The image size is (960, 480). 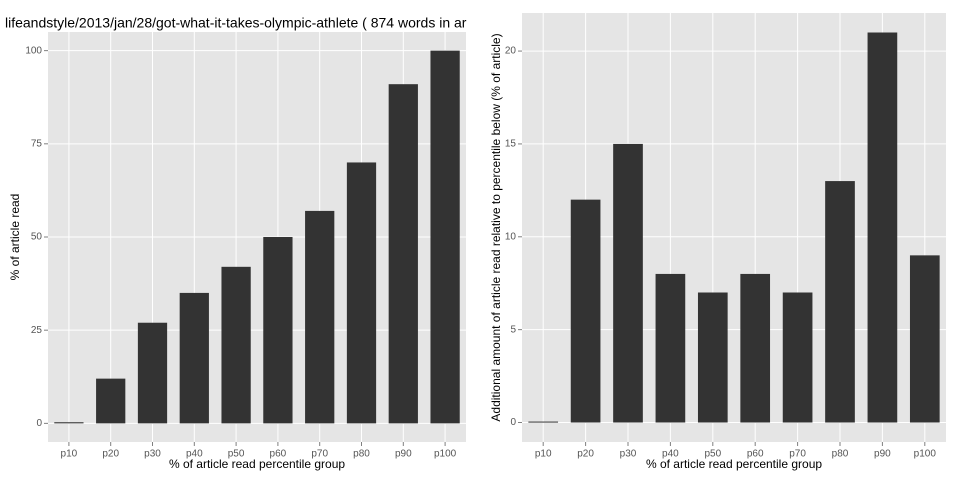 What do you see at coordinates (37, 143) in the screenshot?
I see `y-tick-label: 75` at bounding box center [37, 143].